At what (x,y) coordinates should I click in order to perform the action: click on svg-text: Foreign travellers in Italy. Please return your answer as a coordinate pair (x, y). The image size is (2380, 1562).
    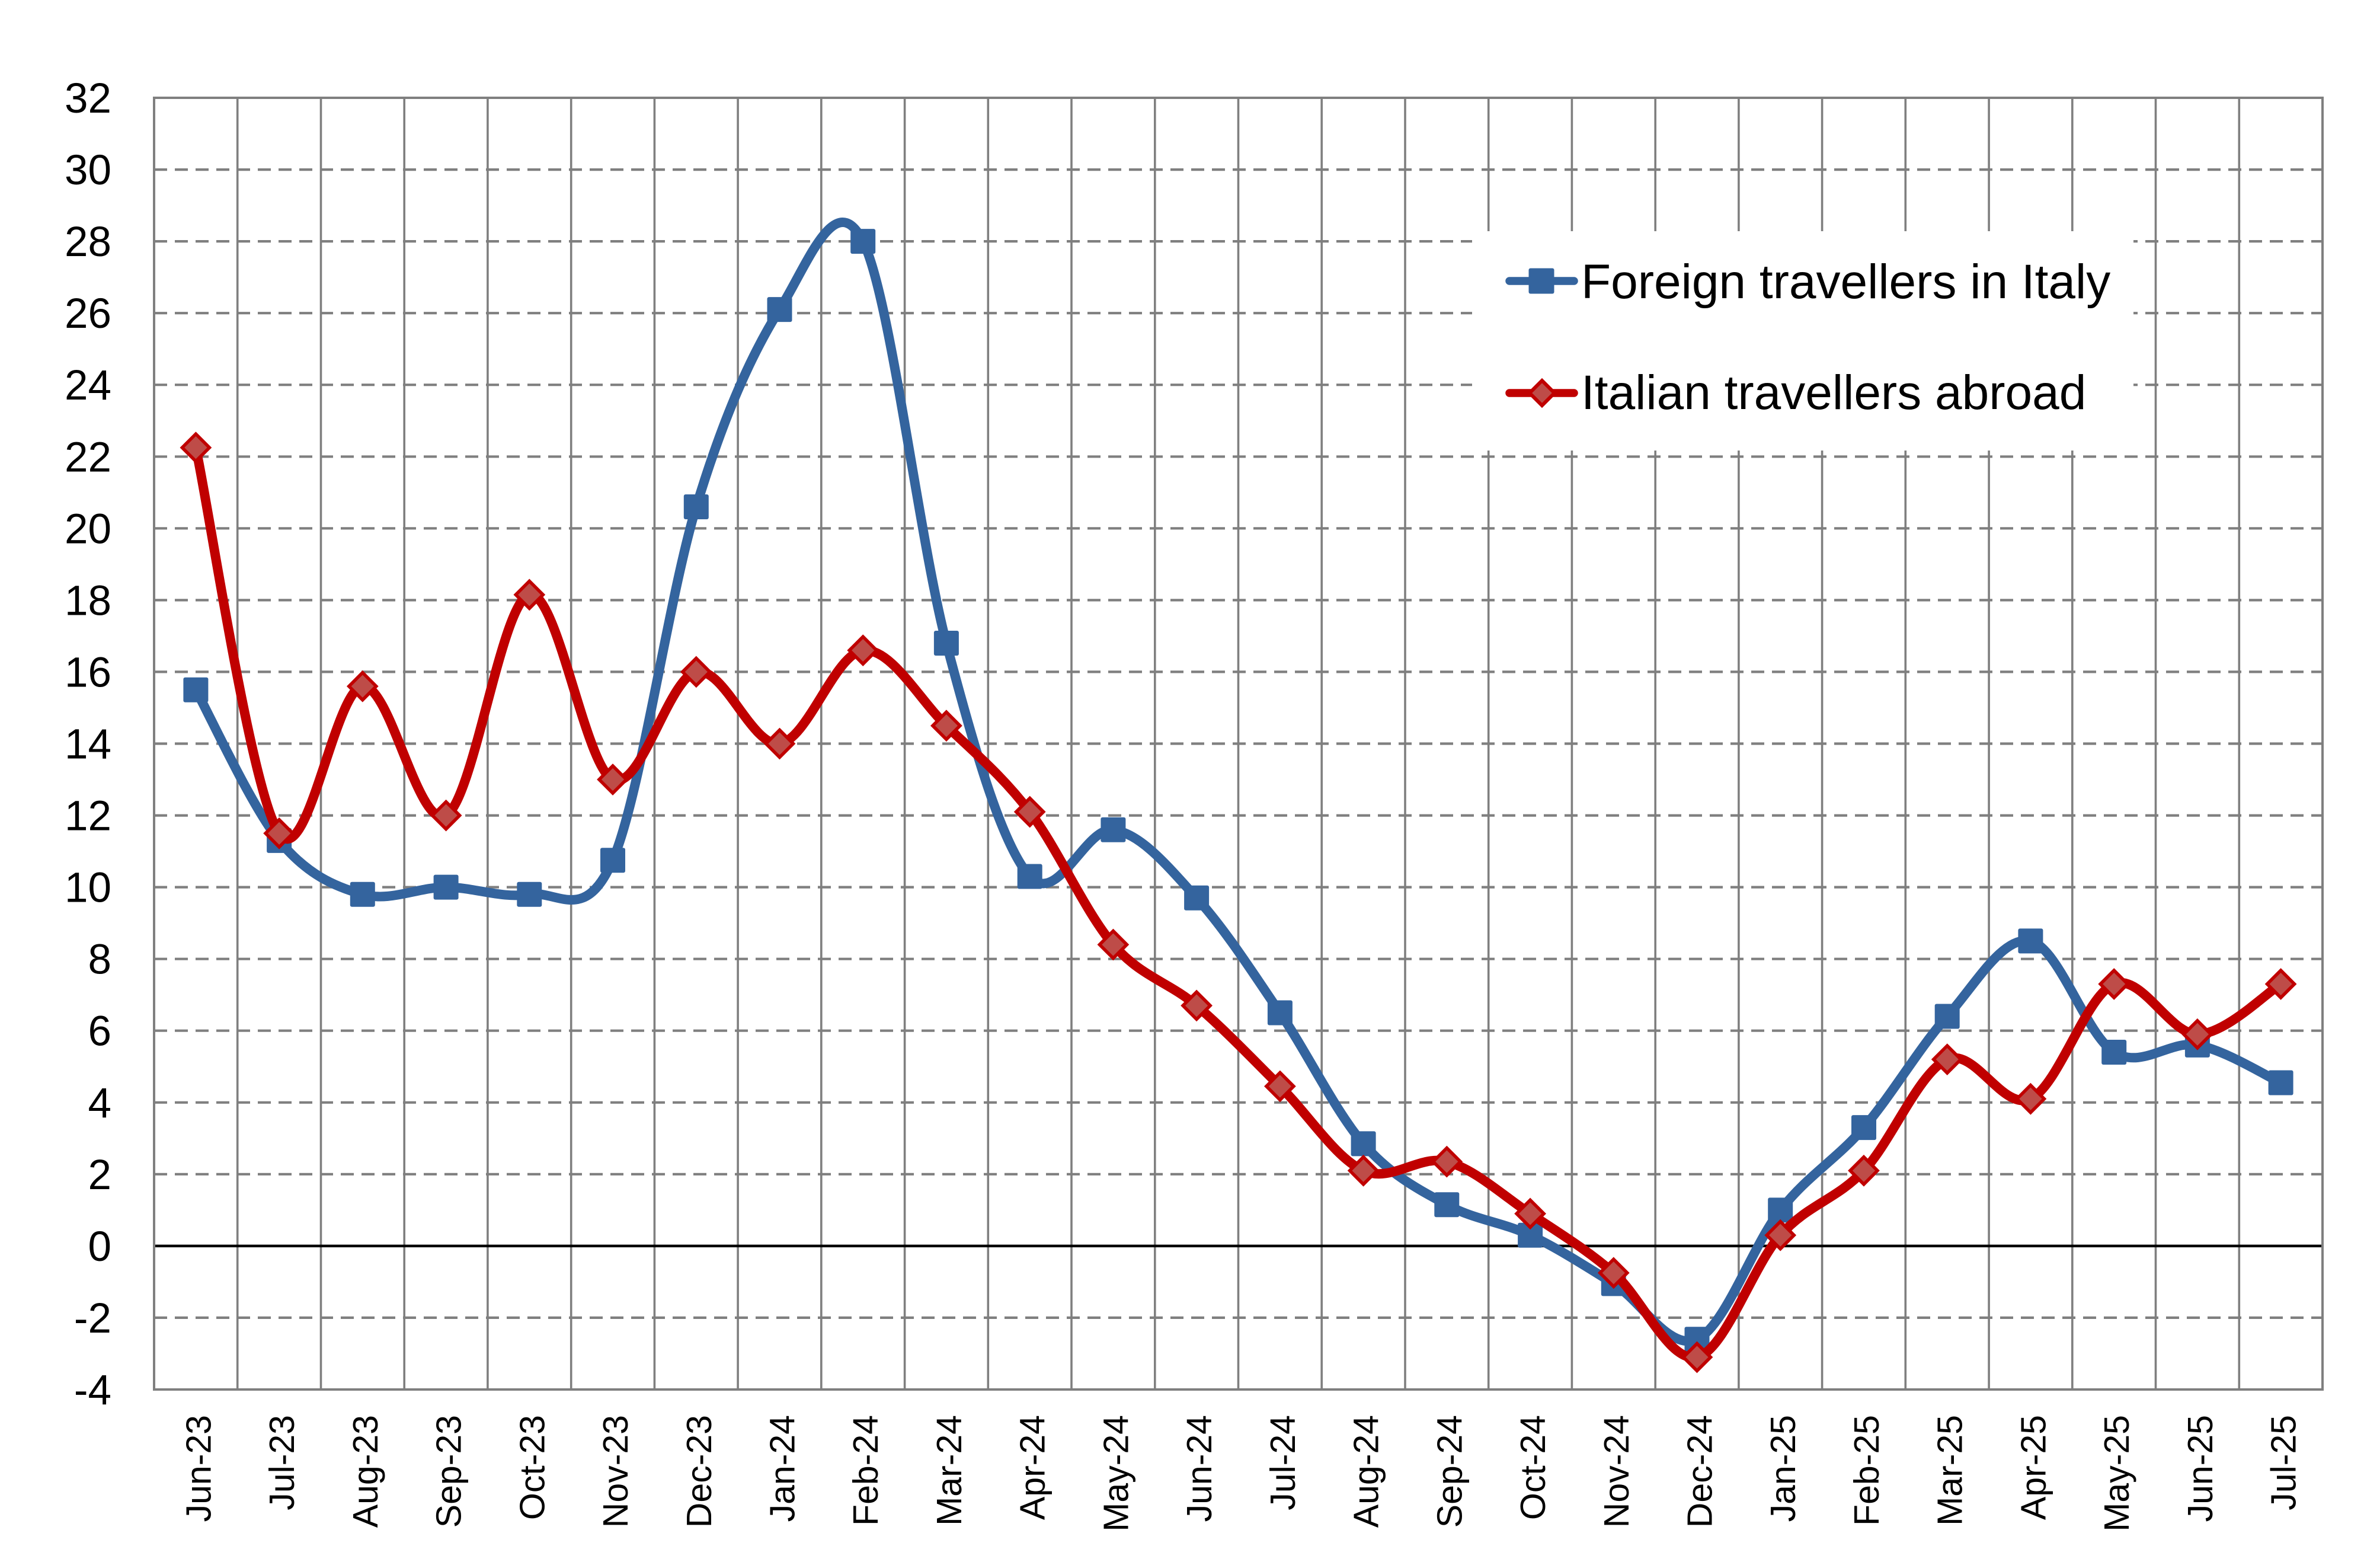
    Looking at the image, I should click on (1845, 282).